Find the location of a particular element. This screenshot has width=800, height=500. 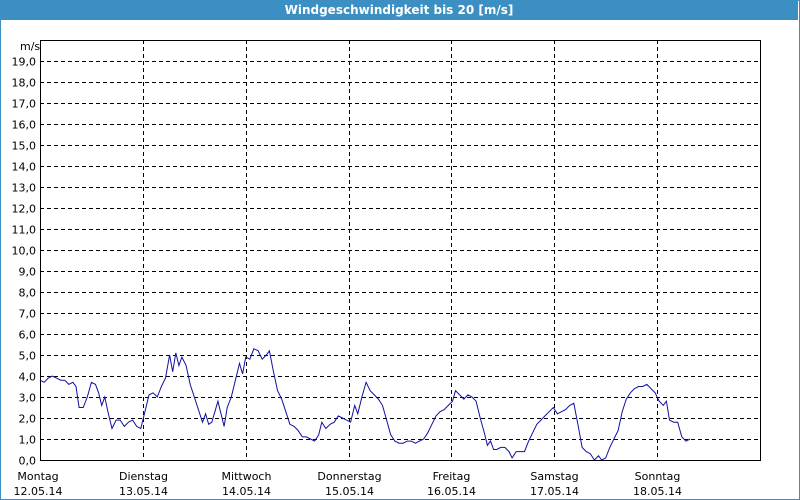

x-tick-date: 16.05.14 is located at coordinates (451, 491).